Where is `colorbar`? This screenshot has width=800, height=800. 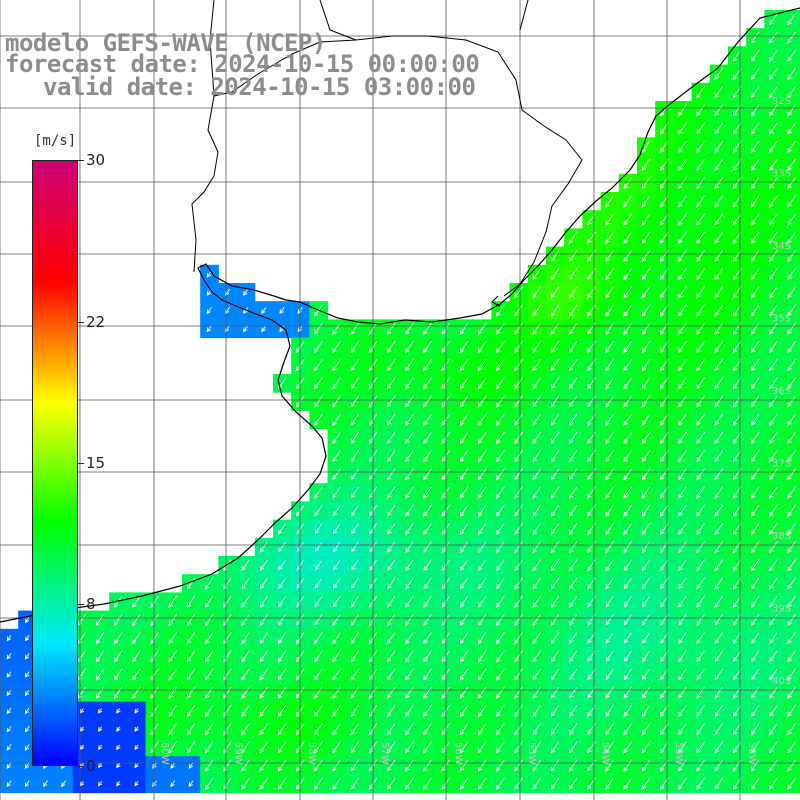
colorbar is located at coordinates (55, 463).